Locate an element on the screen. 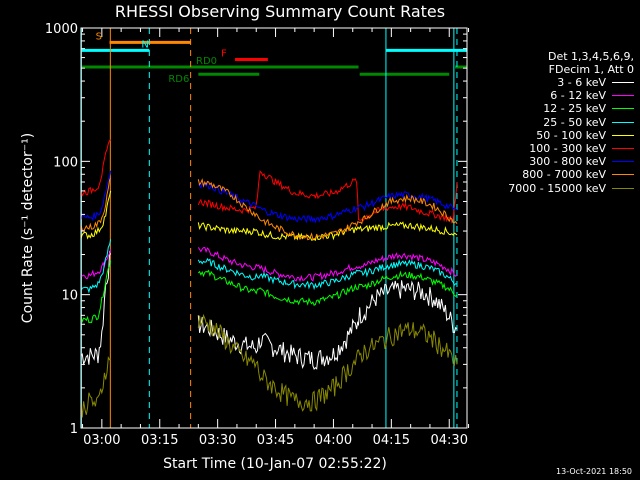 The width and height of the screenshot is (640, 480). legend-entry-label: 12 - 25 keV is located at coordinates (574, 109).